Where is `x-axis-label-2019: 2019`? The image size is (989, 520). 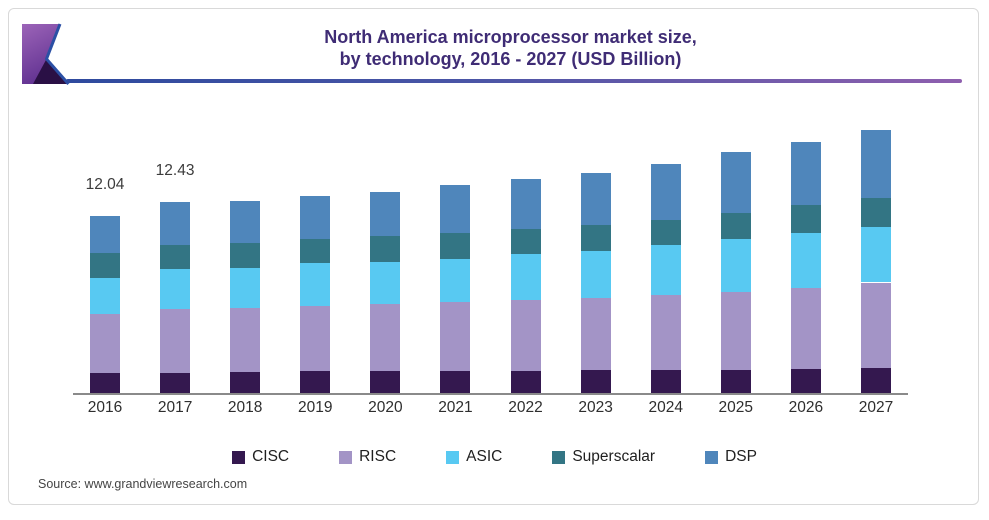
x-axis-label-2019: 2019 is located at coordinates (315, 407).